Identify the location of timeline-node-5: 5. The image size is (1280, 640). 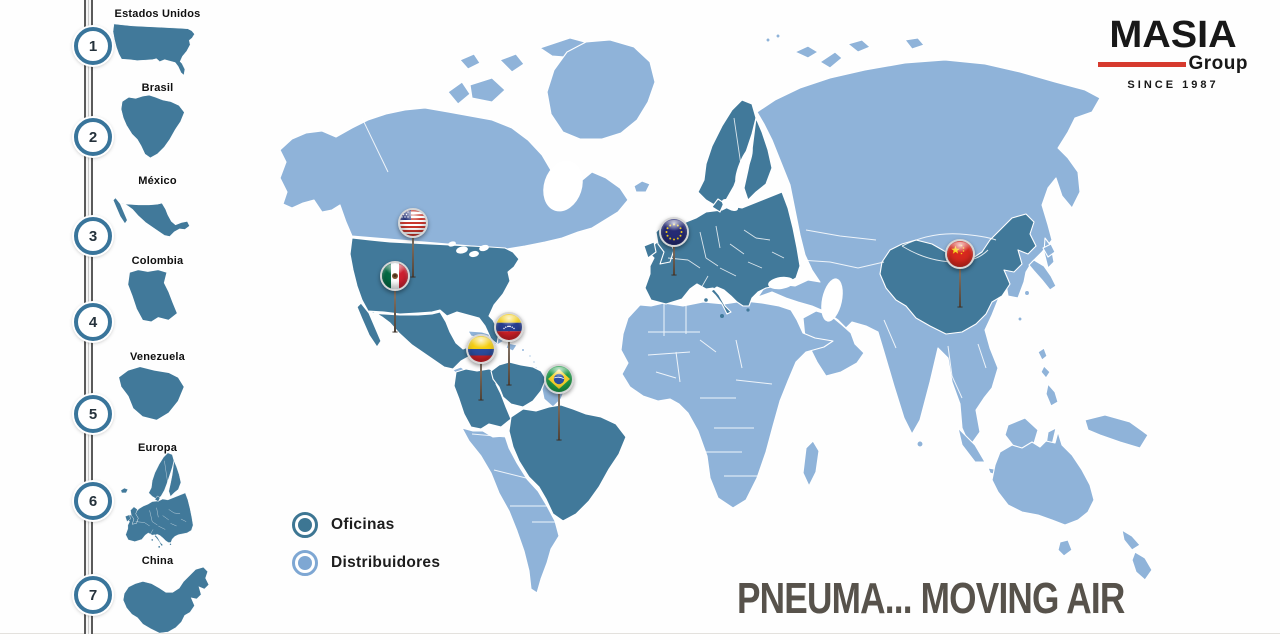
(93, 414).